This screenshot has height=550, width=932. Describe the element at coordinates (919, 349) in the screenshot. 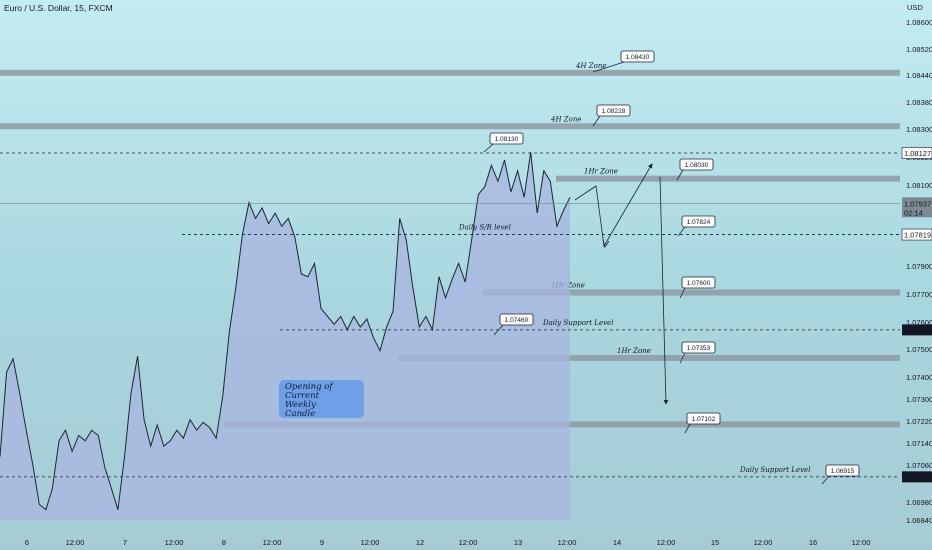

I see `y-tick-label: 1.07500` at that location.